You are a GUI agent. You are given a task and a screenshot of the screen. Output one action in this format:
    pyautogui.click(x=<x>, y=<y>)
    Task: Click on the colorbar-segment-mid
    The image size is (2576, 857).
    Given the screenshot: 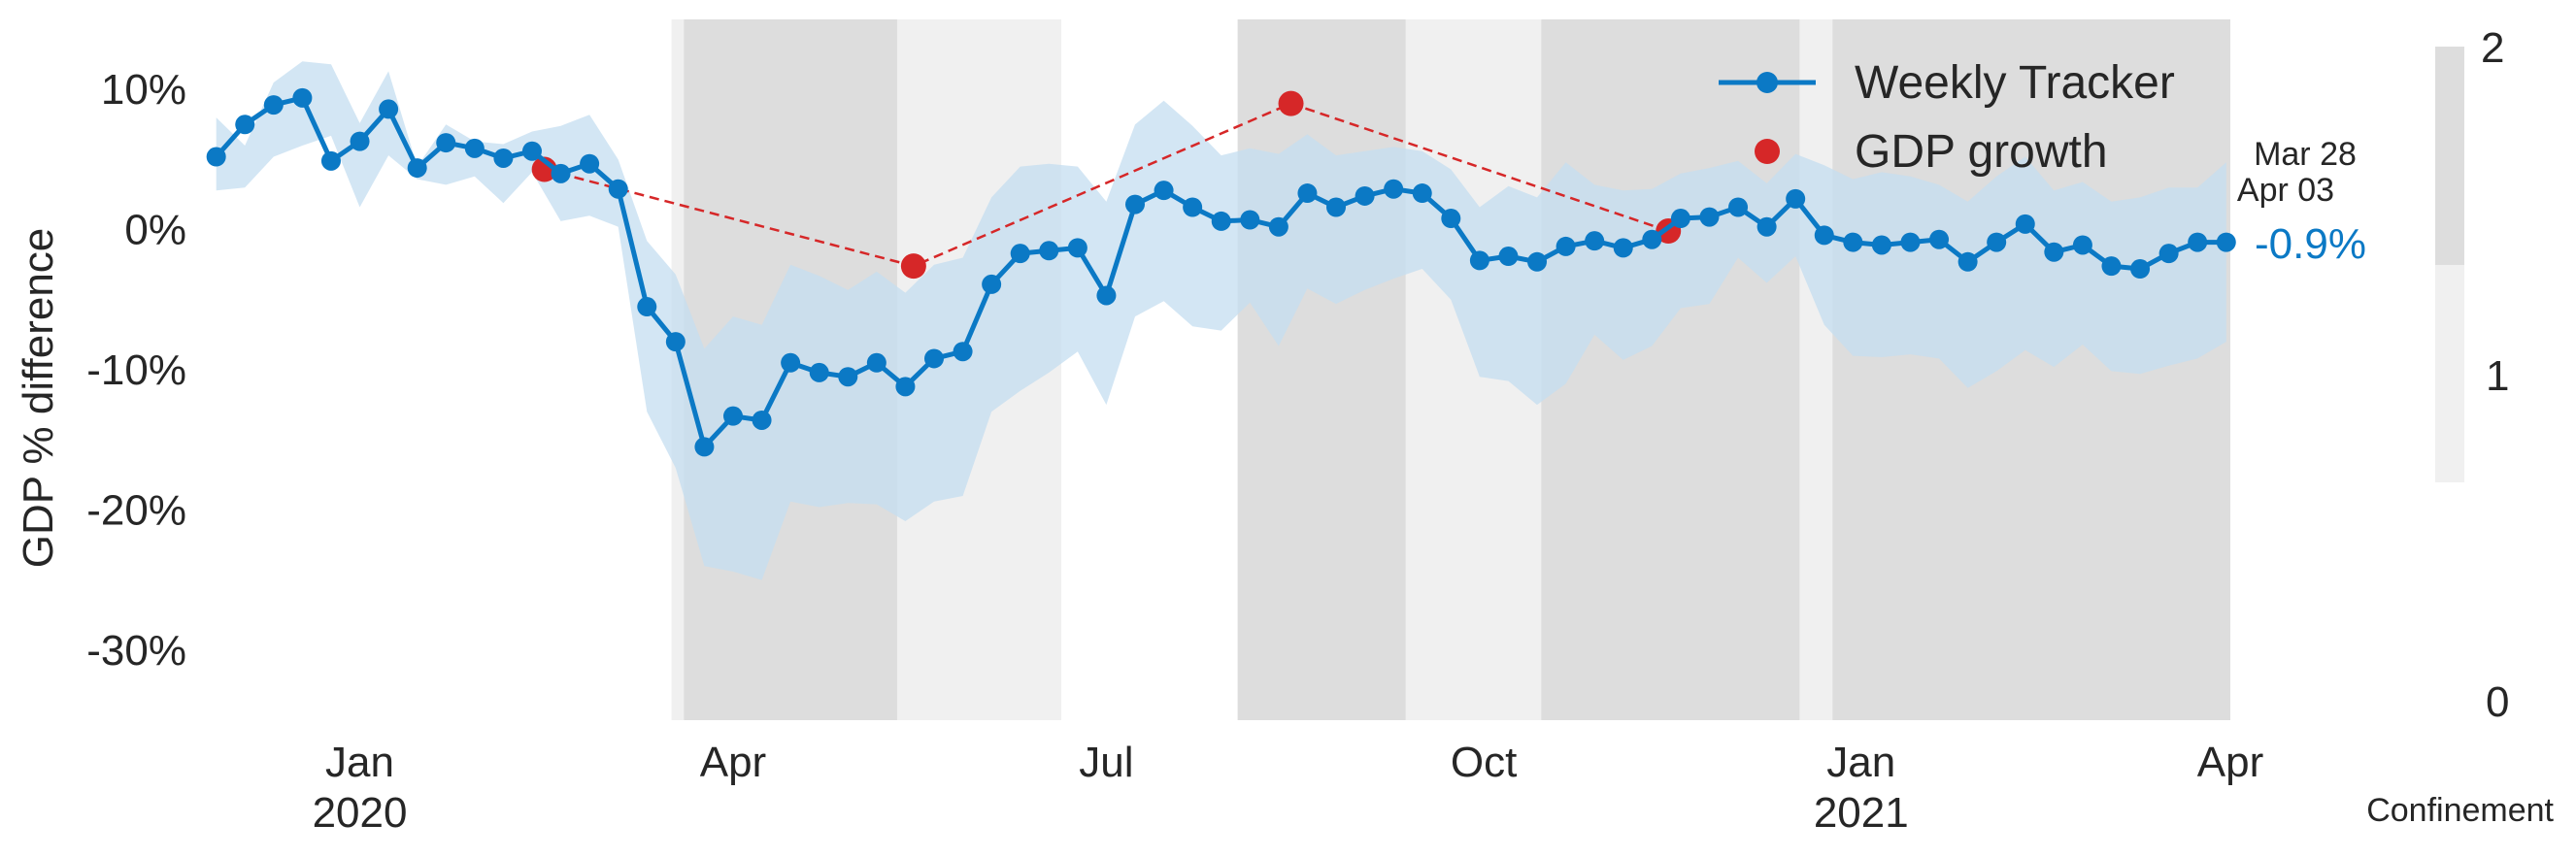 What is the action you would take?
    pyautogui.click(x=2449, y=373)
    